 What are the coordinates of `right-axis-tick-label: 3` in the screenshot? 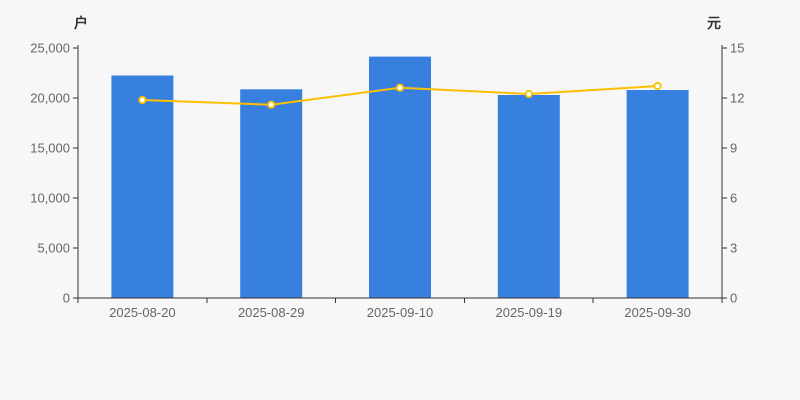 It's located at (733, 248).